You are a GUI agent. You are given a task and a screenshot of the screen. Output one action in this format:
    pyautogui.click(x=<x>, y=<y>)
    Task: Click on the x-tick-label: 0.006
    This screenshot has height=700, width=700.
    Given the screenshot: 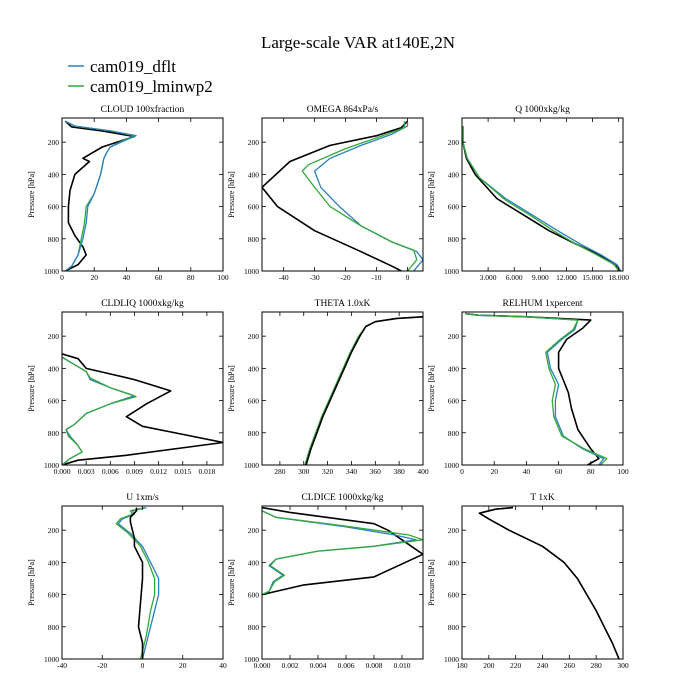 What is the action you would take?
    pyautogui.click(x=346, y=665)
    